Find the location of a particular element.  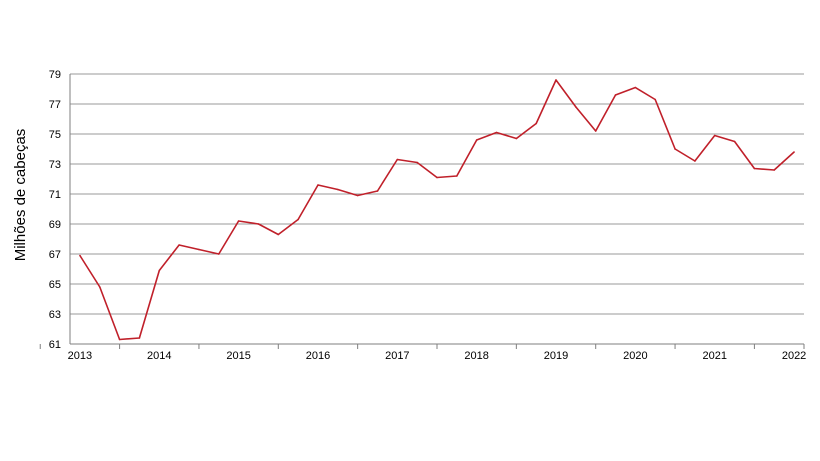

x-tick-labels: 2013 2014 2015 2016 2017 2018 2019 2020 2021 2022 is located at coordinates (437, 356).